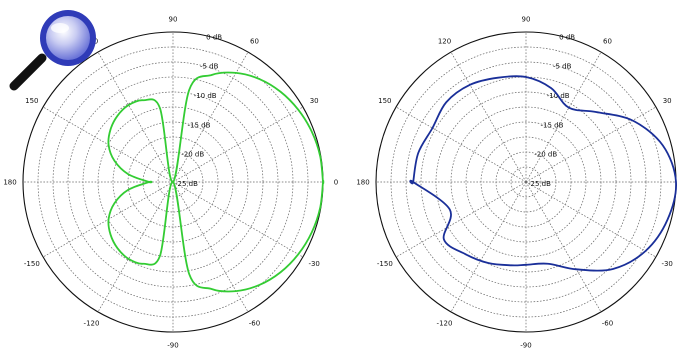 This screenshot has height=351, width=686. Describe the element at coordinates (205, 96) in the screenshot. I see `radial-tick-label: -10 dB` at that location.